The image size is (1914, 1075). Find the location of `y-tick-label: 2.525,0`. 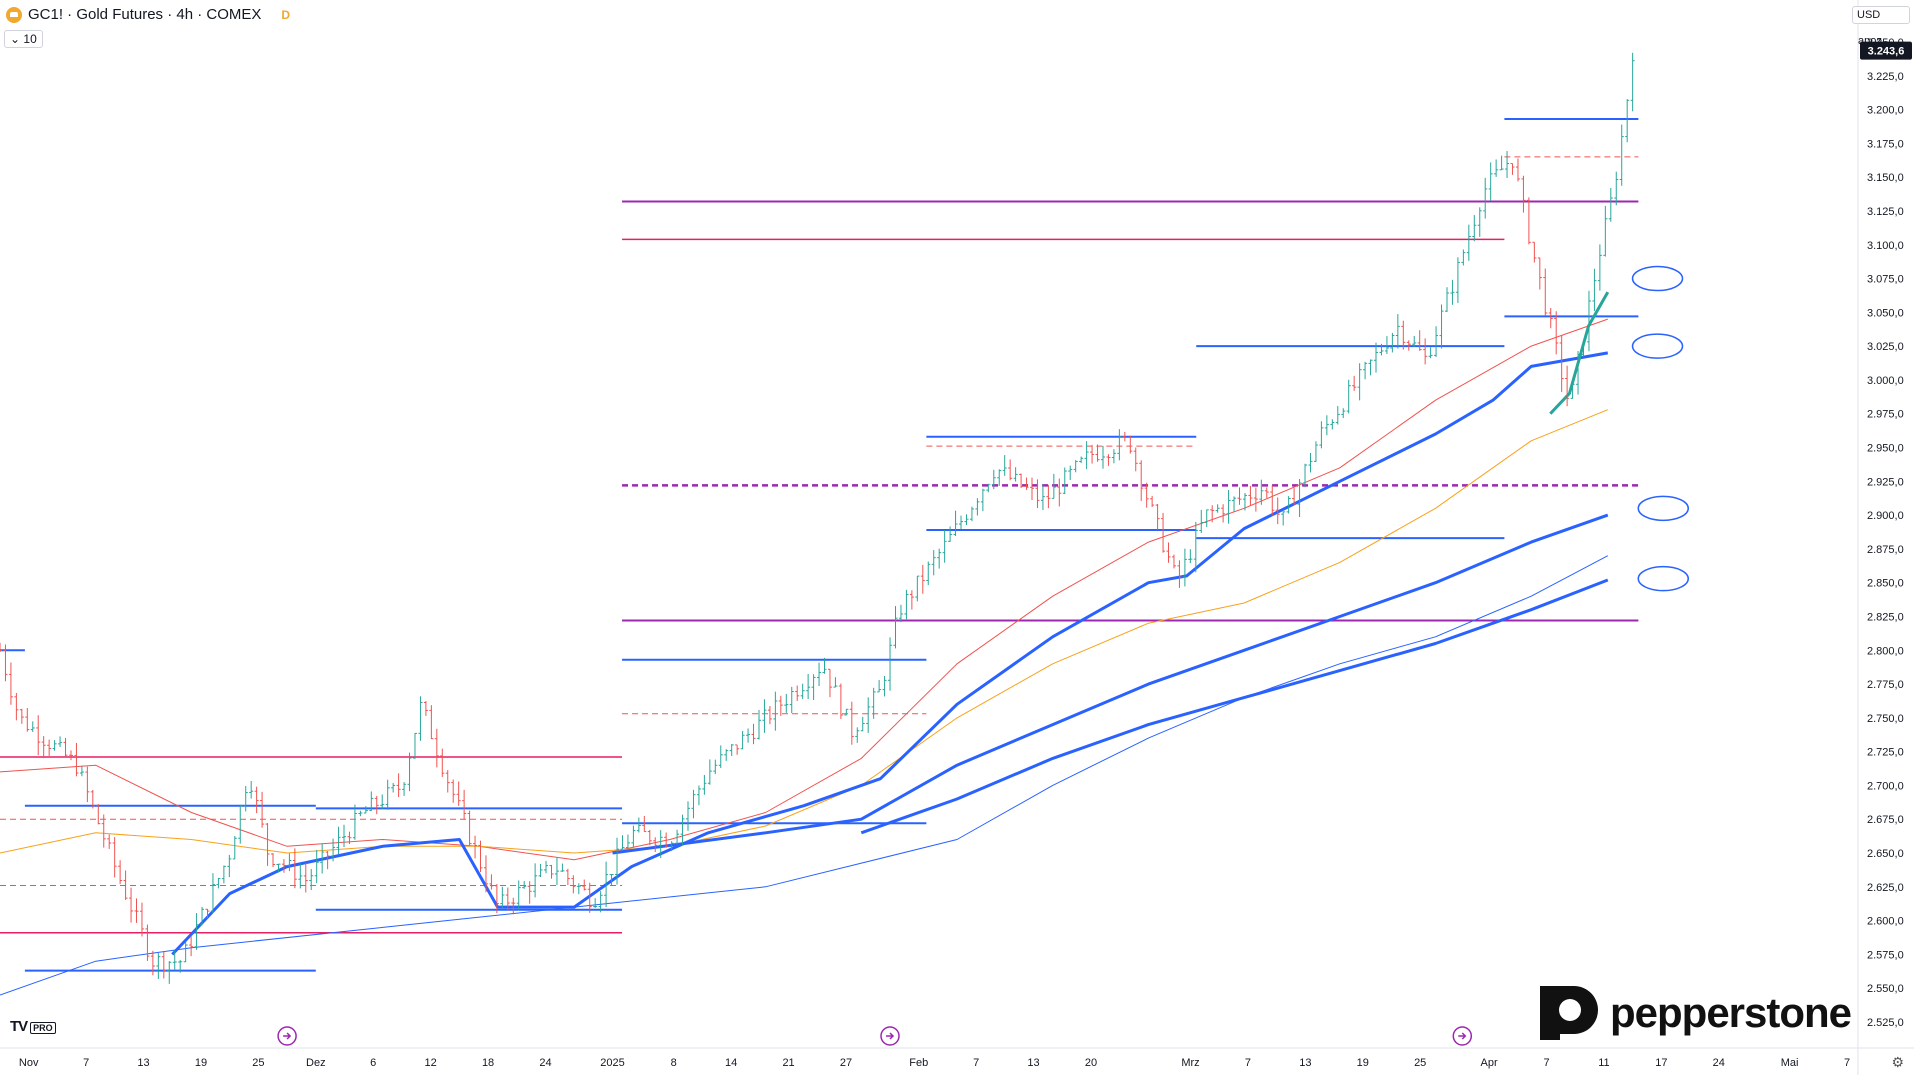

y-tick-label: 2.525,0 is located at coordinates (1885, 1023).